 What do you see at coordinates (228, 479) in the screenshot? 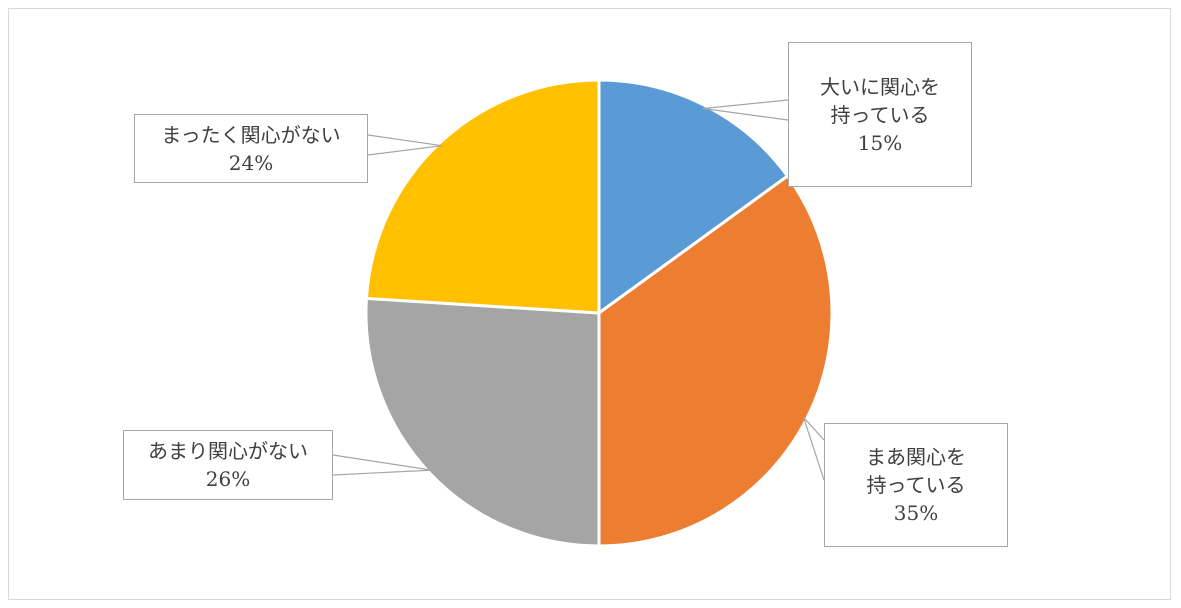
I see `percent-label: 26%` at bounding box center [228, 479].